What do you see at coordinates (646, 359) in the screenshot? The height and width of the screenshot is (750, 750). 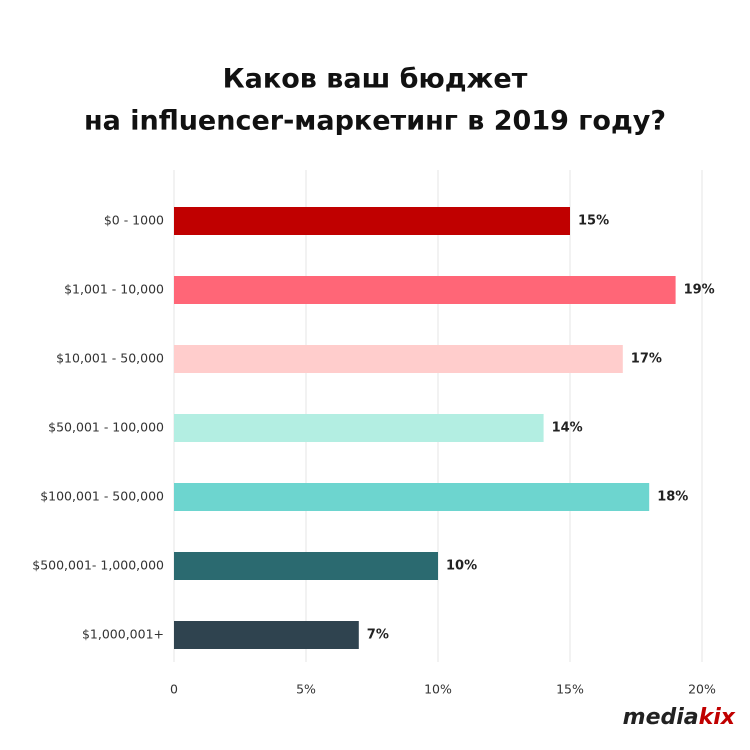 I see `value-label: 17%` at bounding box center [646, 359].